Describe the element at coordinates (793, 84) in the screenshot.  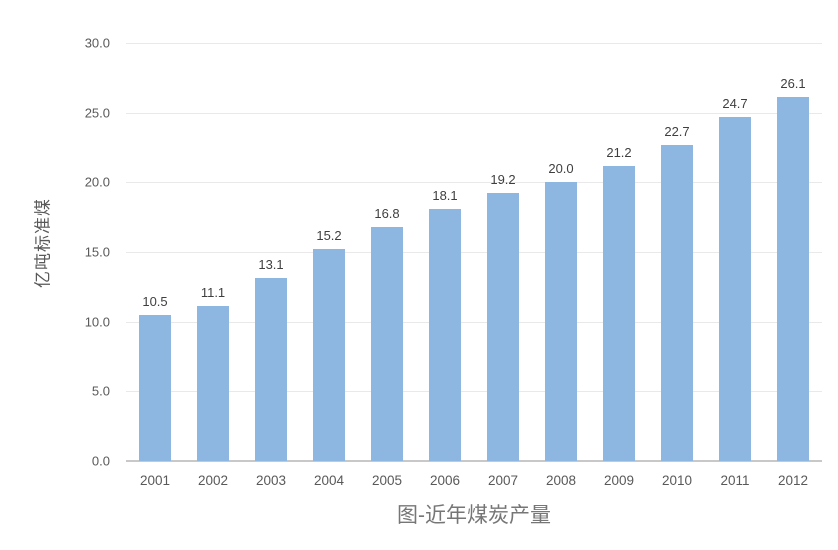
I see `bar-value-label: 26.1` at that location.